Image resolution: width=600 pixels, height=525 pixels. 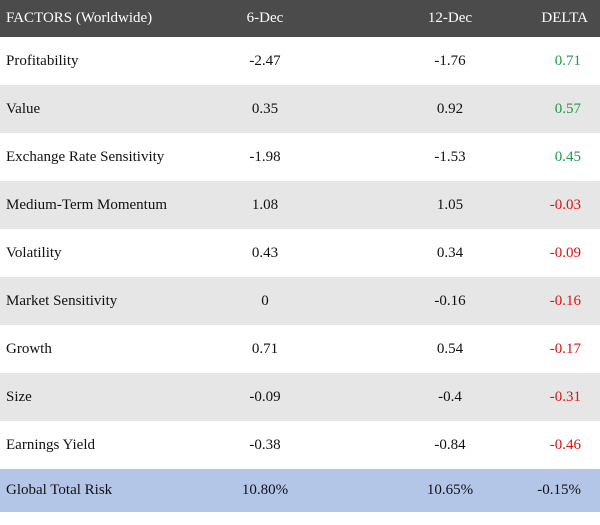 What do you see at coordinates (420, 253) in the screenshot?
I see `value-12-dec: 0.34` at bounding box center [420, 253].